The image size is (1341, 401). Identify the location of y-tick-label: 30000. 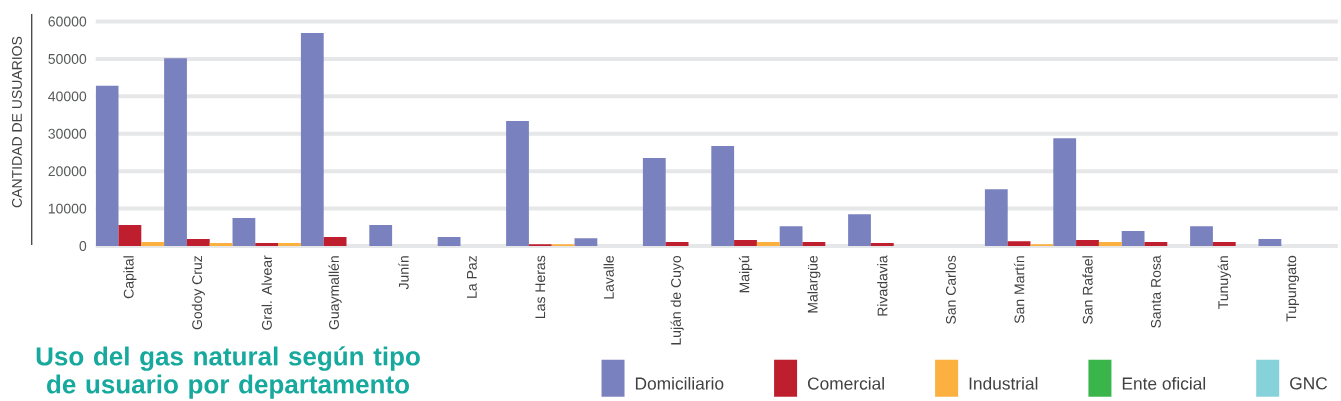
(67, 133).